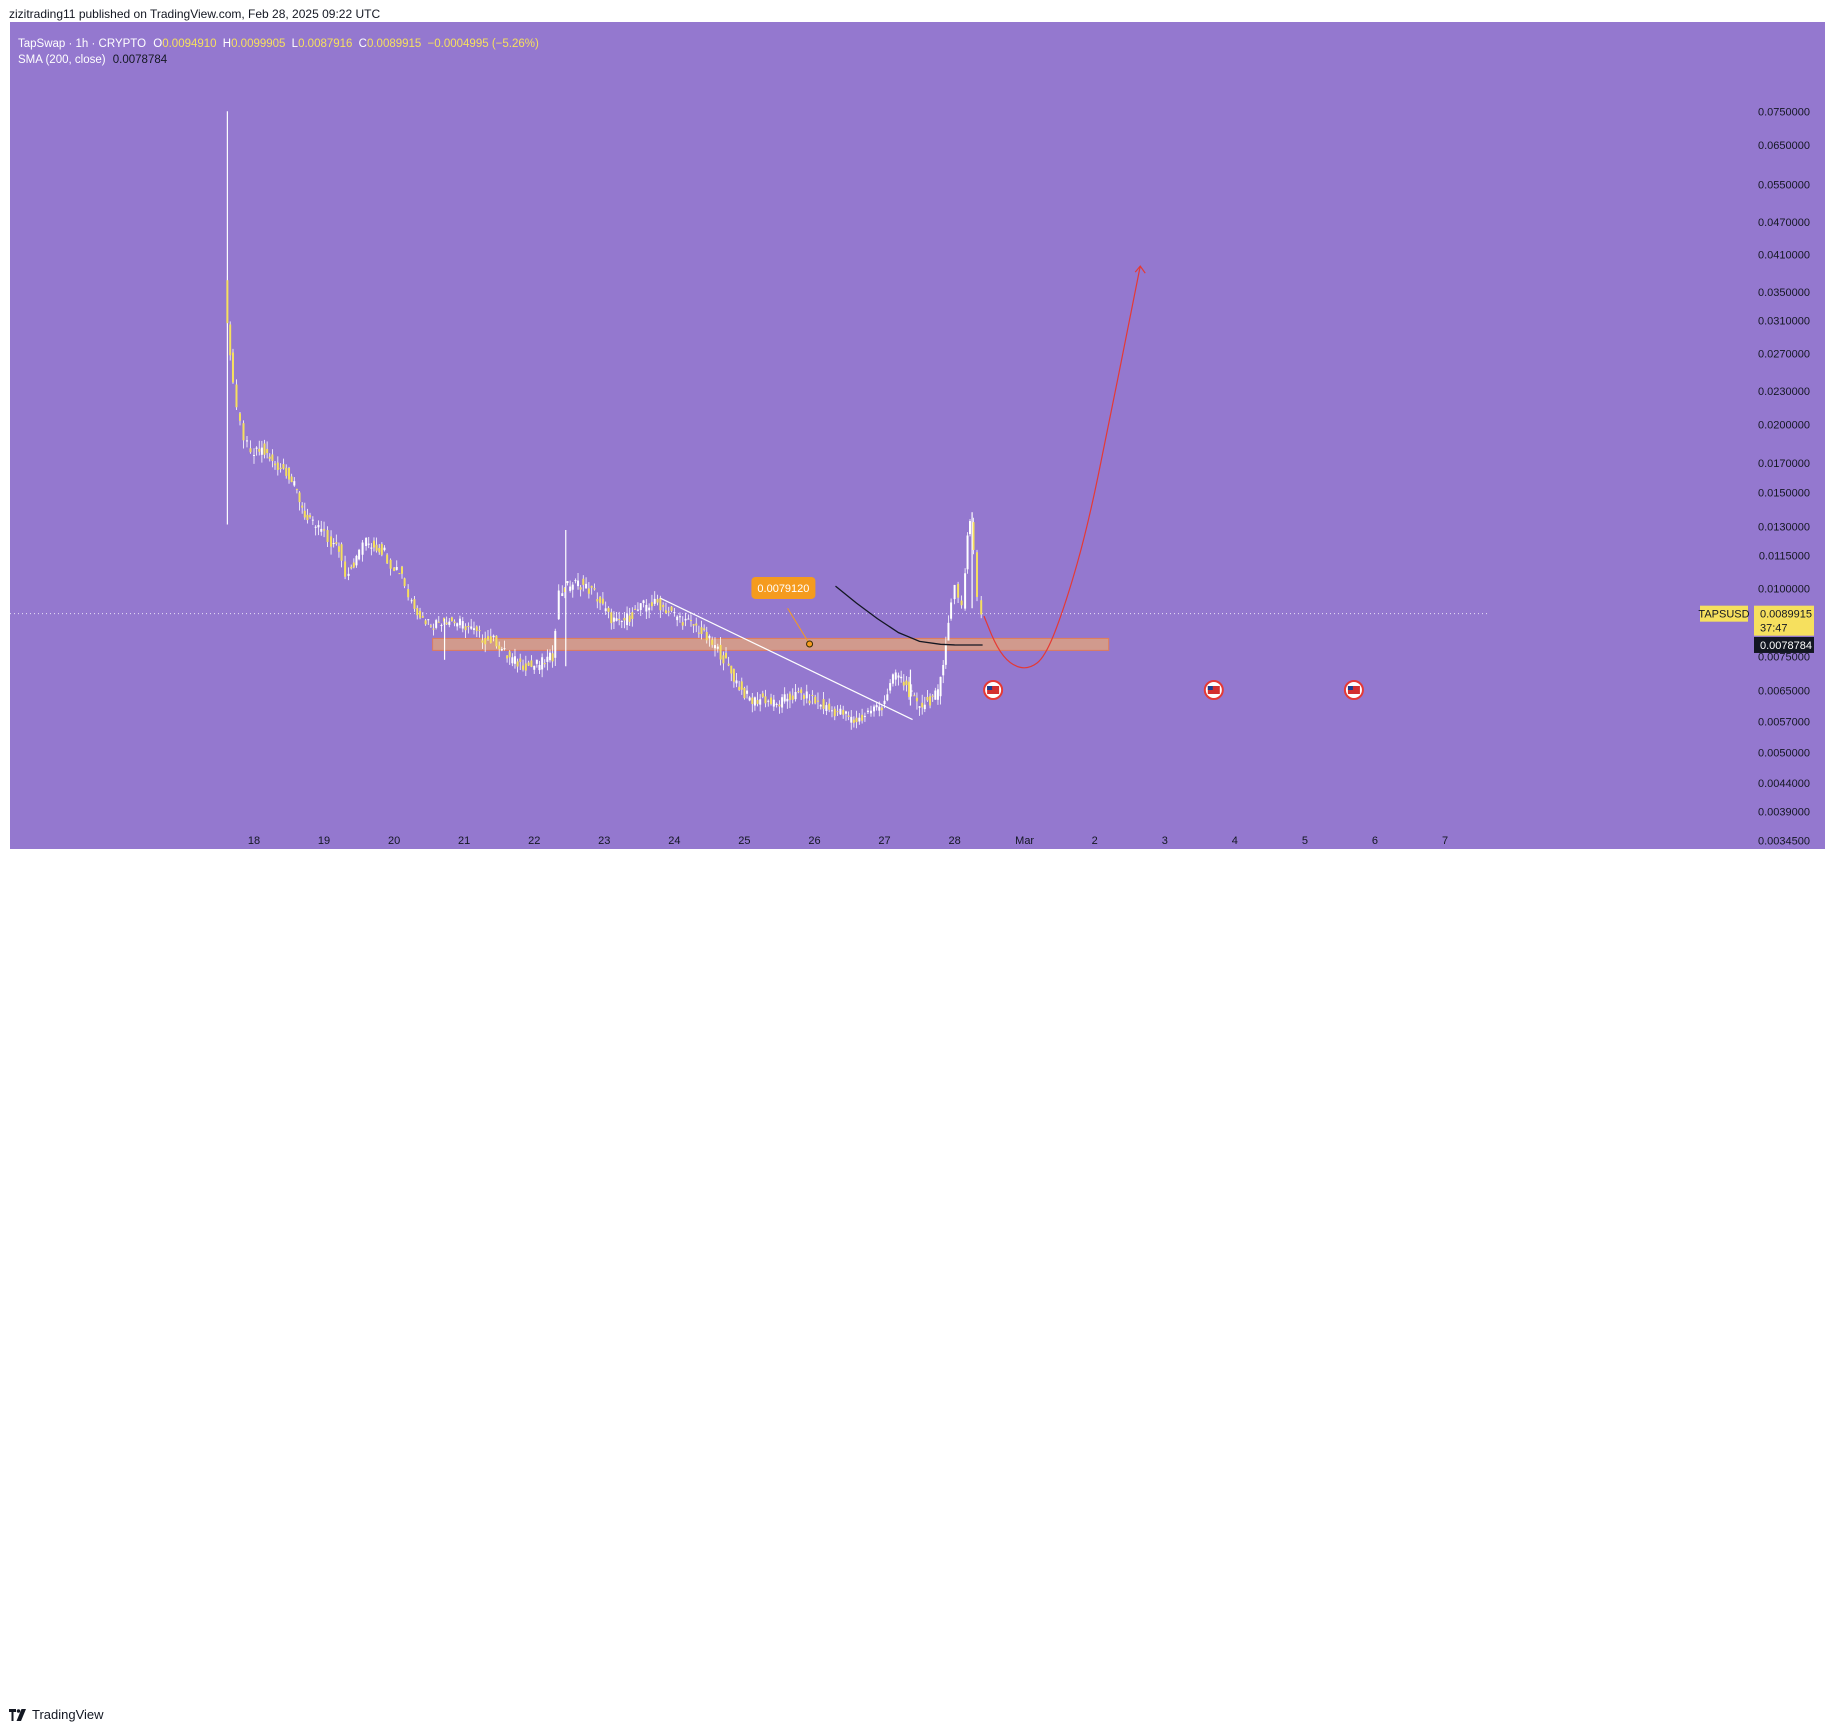 Image resolution: width=1835 pixels, height=1722 pixels. Describe the element at coordinates (798, 626) in the screenshot. I see `annotation-leader` at that location.